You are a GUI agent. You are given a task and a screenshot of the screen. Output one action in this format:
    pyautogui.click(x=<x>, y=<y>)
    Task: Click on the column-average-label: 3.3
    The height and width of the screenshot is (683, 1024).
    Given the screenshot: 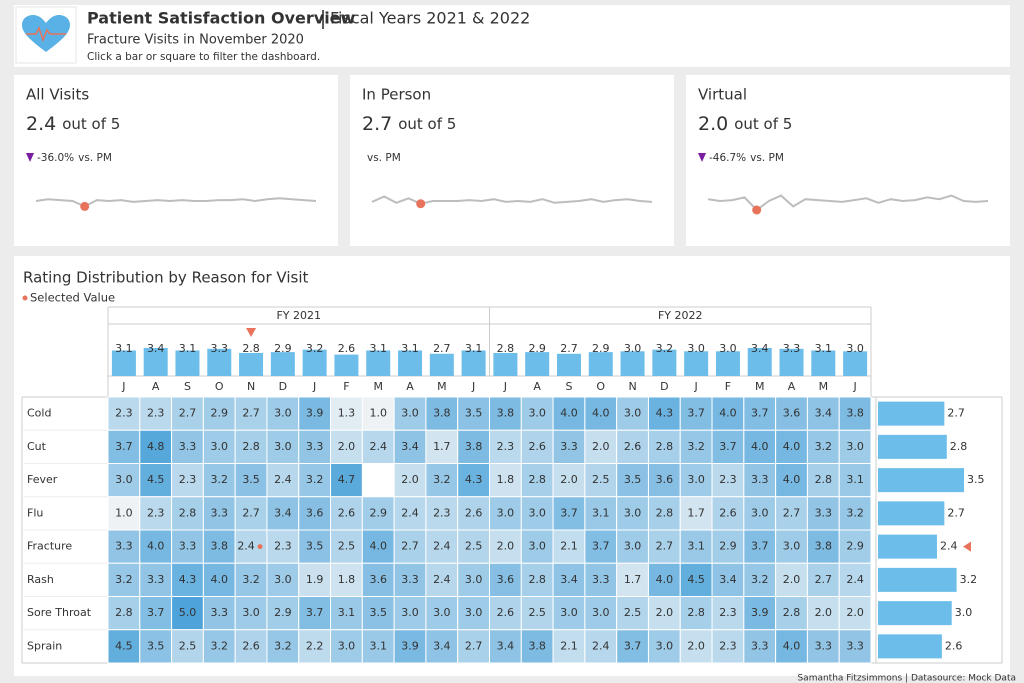 What is the action you would take?
    pyautogui.click(x=792, y=348)
    